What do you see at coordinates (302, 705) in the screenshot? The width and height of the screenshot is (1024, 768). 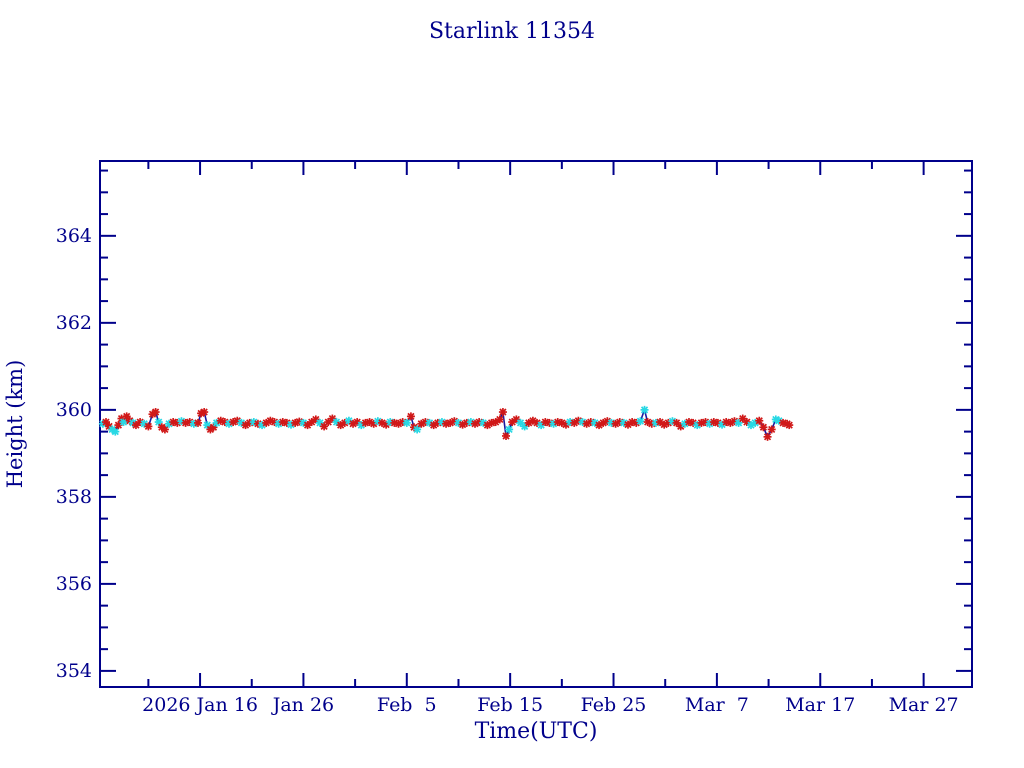 I see `x-tick-label: Jan 26` at bounding box center [302, 705].